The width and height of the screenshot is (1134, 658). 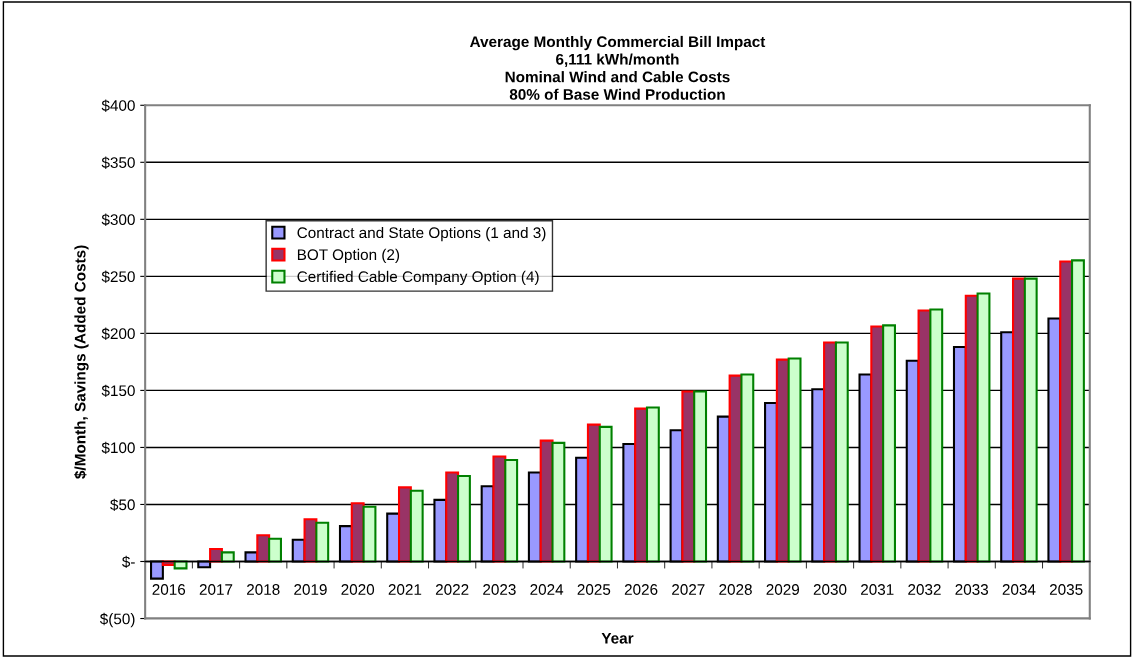 I want to click on x-tick-label: 2031, so click(x=877, y=589).